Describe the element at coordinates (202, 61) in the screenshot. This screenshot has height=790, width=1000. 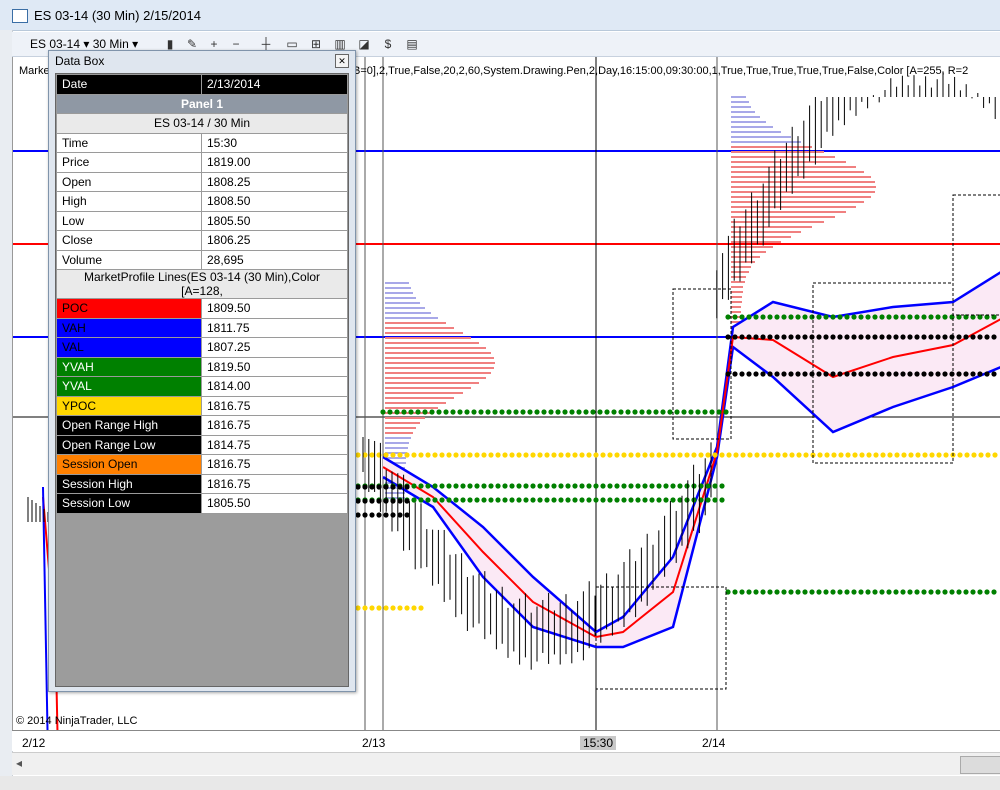
I see `data-box-header: Data Box ✕` at that location.